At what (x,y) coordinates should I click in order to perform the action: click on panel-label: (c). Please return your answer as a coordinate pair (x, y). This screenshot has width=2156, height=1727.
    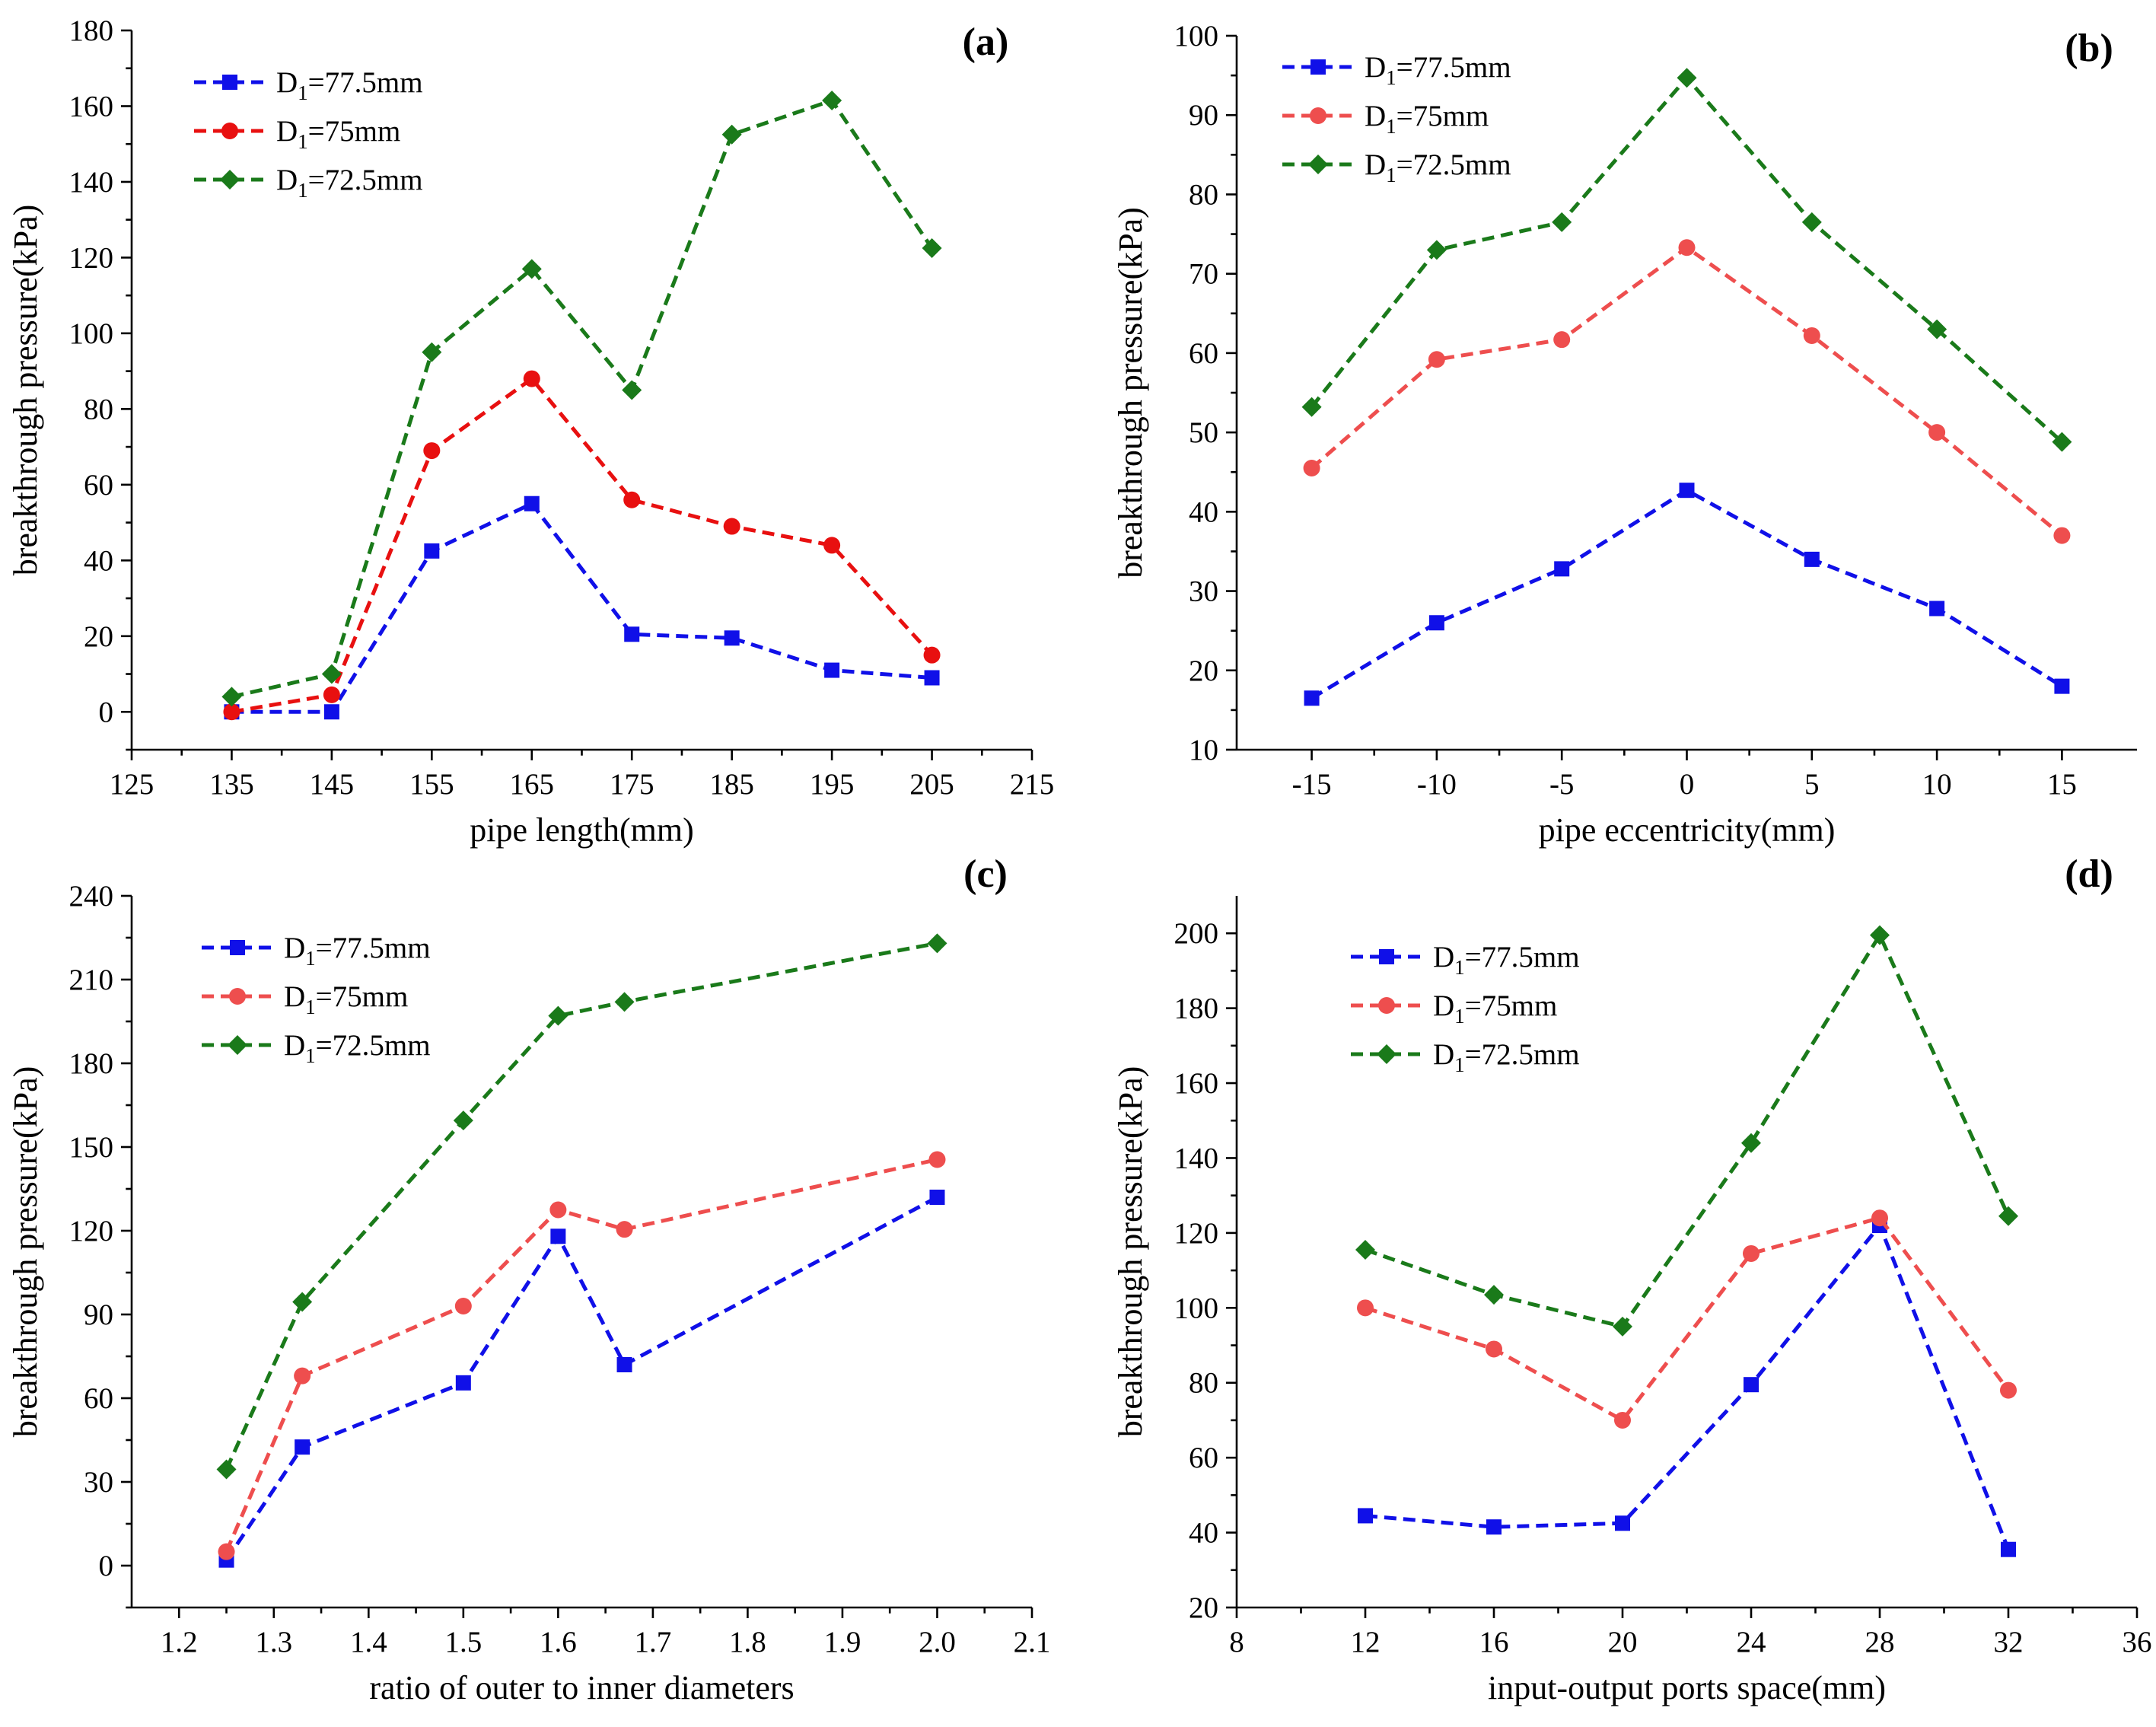
    Looking at the image, I should click on (985, 874).